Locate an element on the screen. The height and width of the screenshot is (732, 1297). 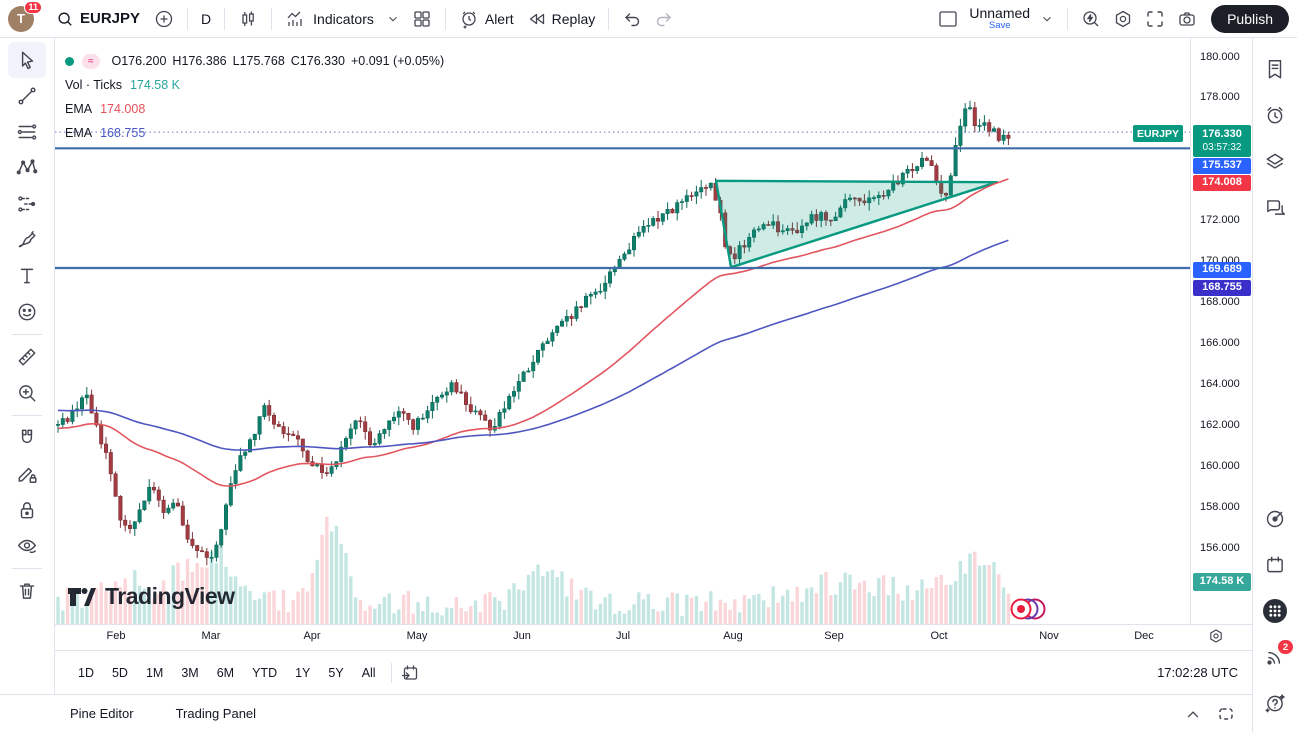
tool-edit-lock-button is located at coordinates (27, 474).